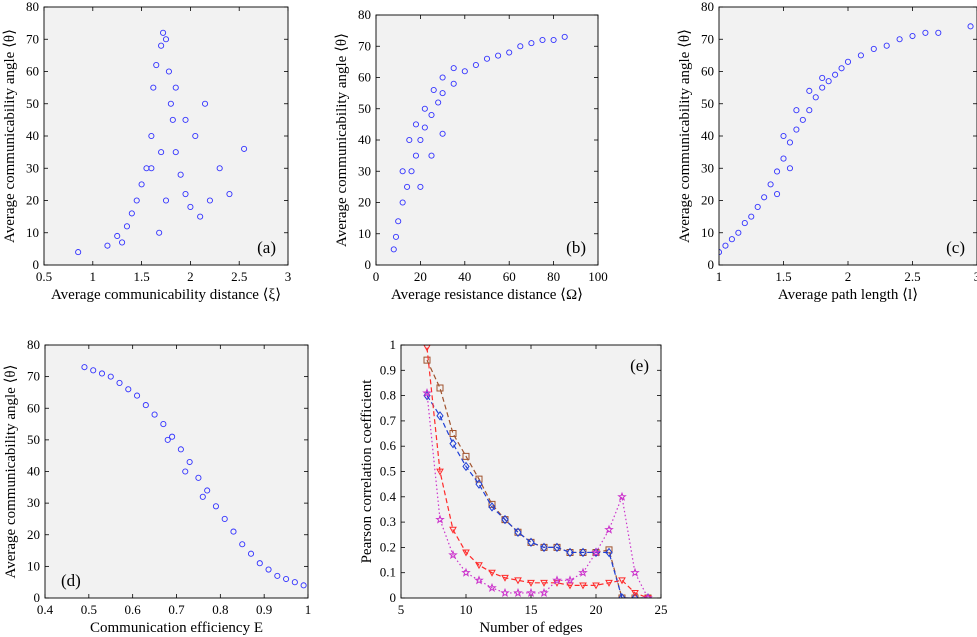 The image size is (977, 637). What do you see at coordinates (166, 136) in the screenshot?
I see `plot-area` at bounding box center [166, 136].